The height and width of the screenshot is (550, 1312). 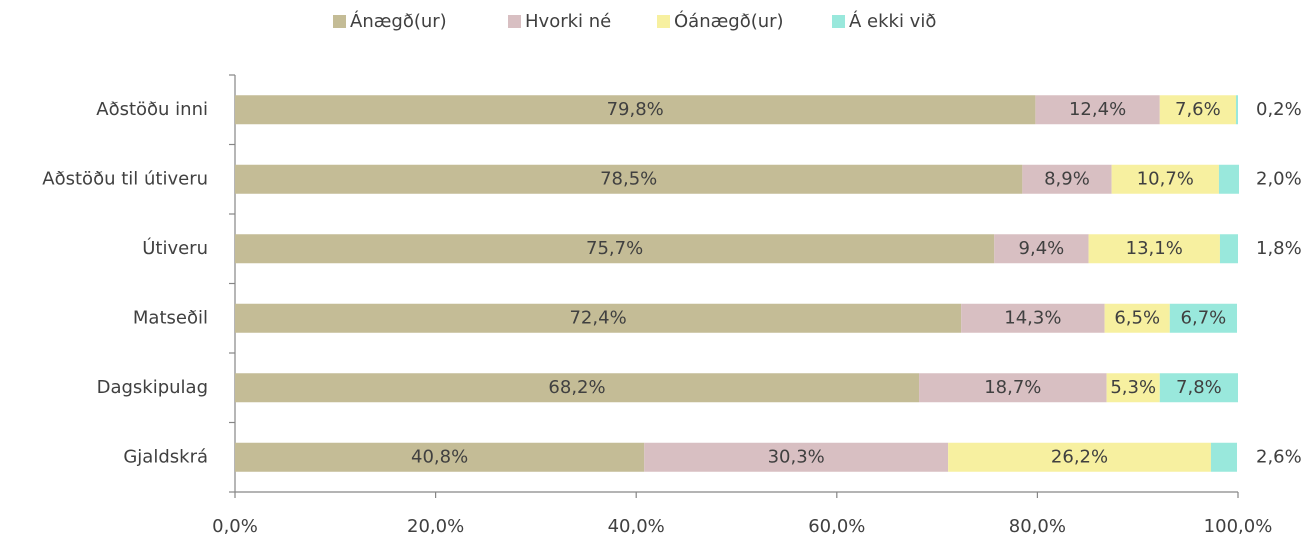 I want to click on data-label: 7,8%, so click(x=1199, y=387).